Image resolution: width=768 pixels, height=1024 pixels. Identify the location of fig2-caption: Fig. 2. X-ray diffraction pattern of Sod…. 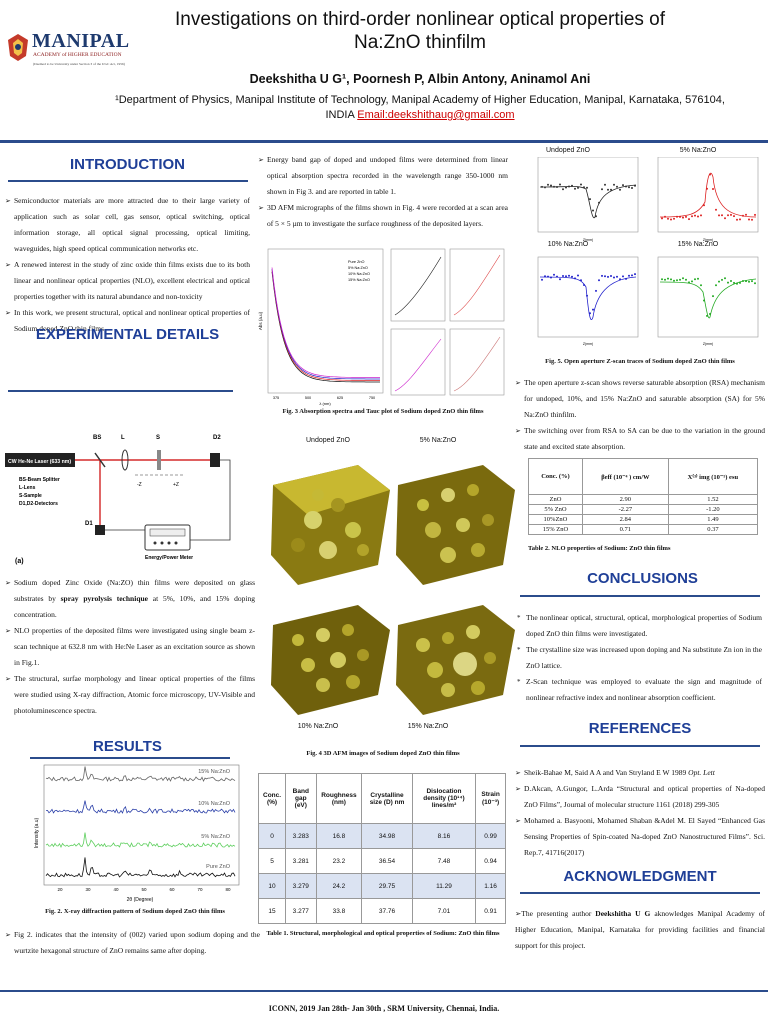
(135, 911).